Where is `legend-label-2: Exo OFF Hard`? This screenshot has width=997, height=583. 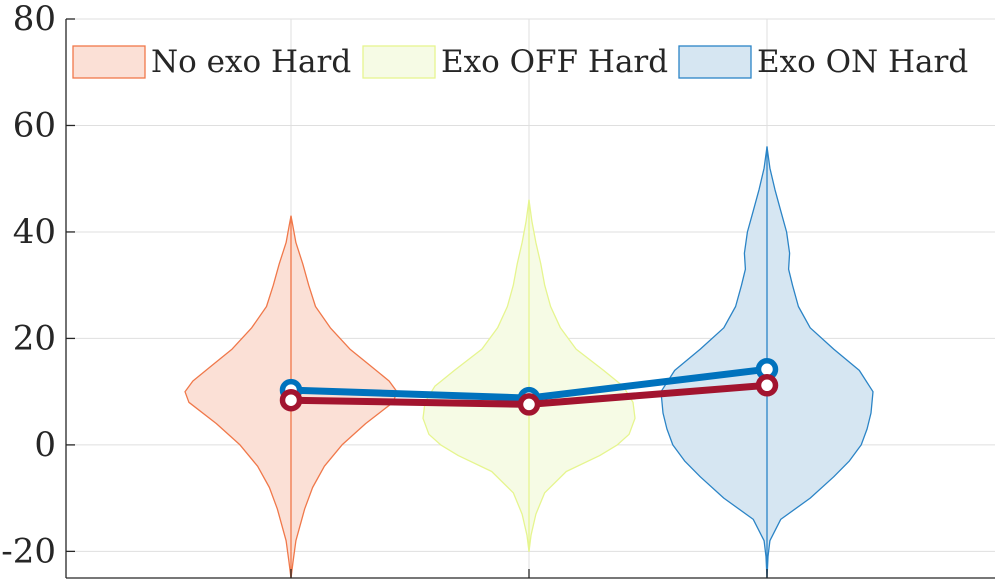
legend-label-2: Exo OFF Hard is located at coordinates (554, 62).